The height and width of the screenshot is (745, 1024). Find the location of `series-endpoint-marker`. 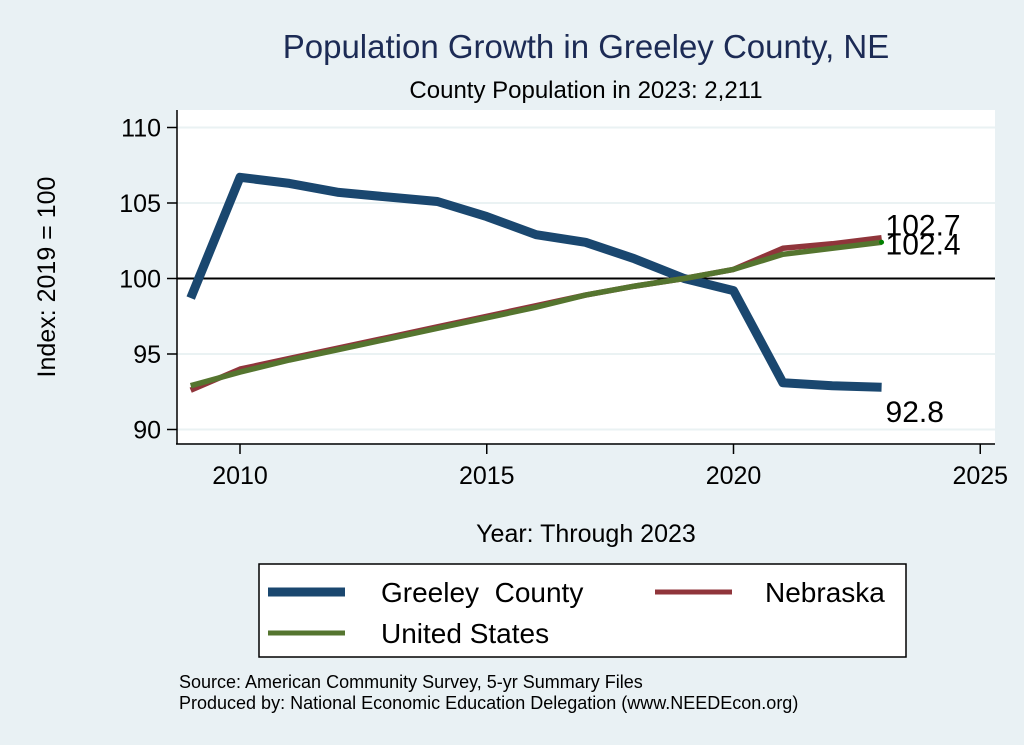

series-endpoint-marker is located at coordinates (882, 242).